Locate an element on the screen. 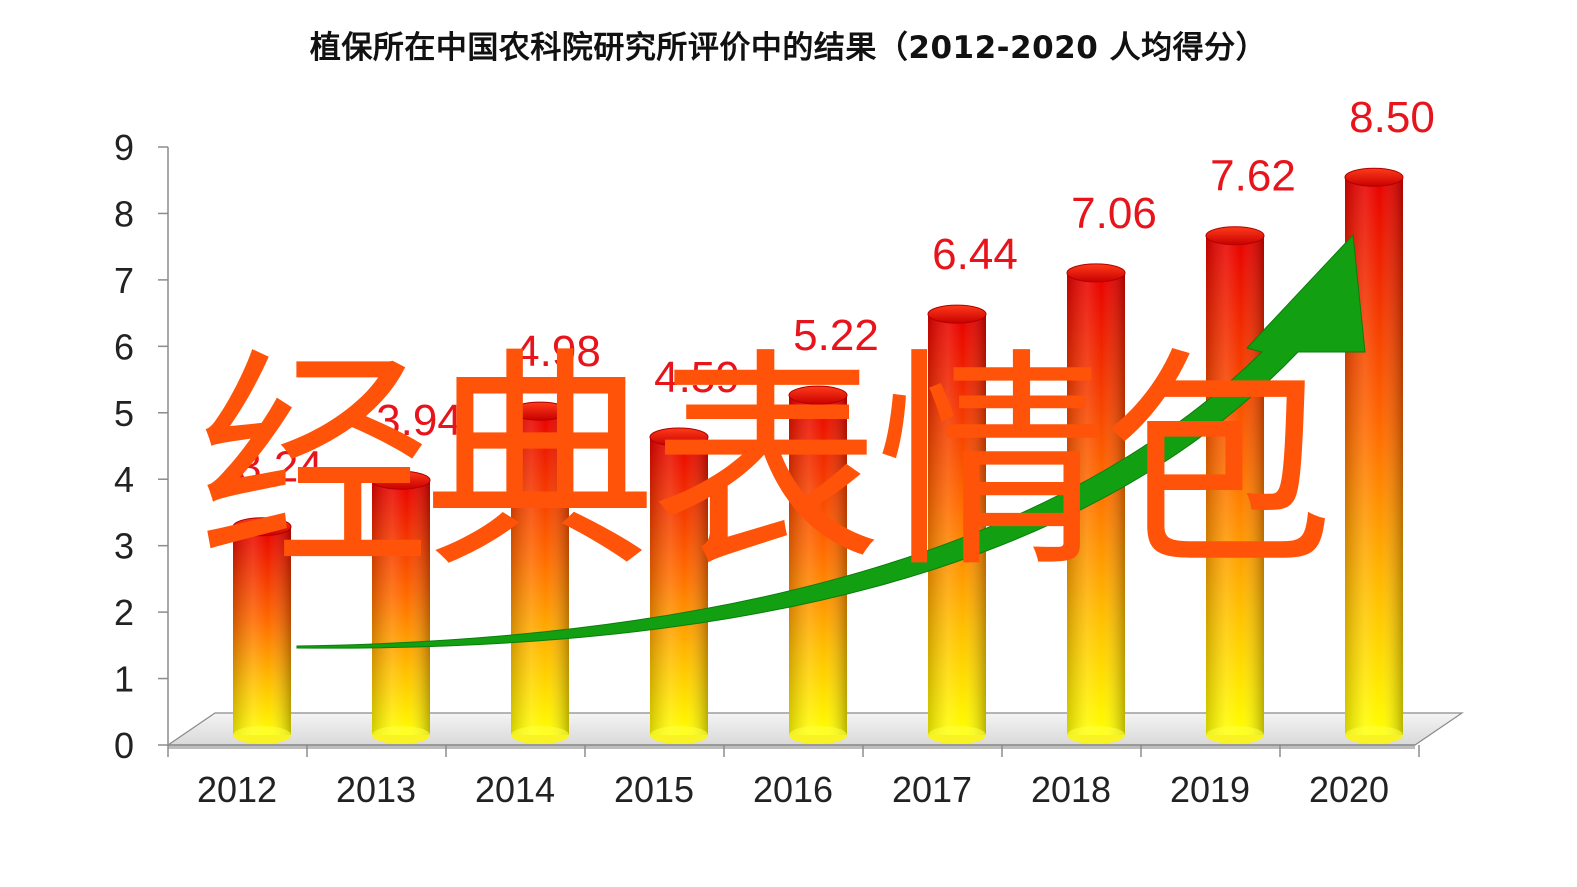 The width and height of the screenshot is (1577, 887). value-label: 8.50 is located at coordinates (1392, 117).